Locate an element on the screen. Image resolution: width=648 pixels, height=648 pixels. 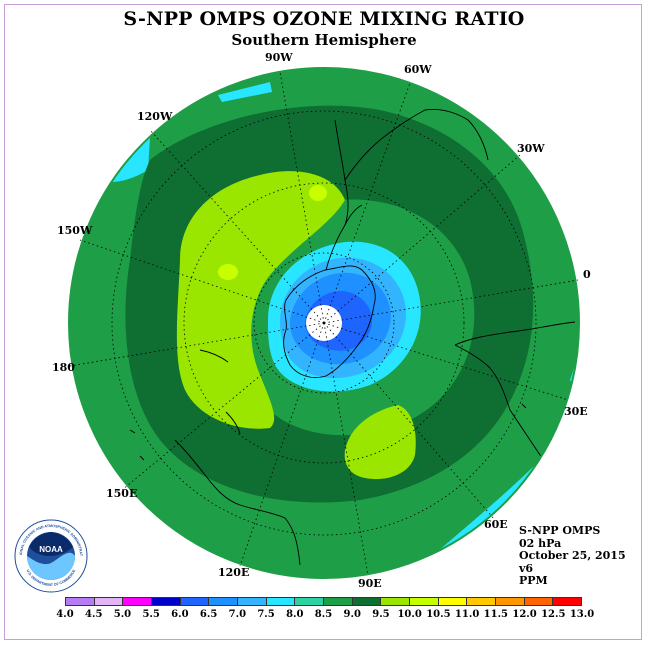
lon-label-30e: 30E is located at coordinates (576, 411).